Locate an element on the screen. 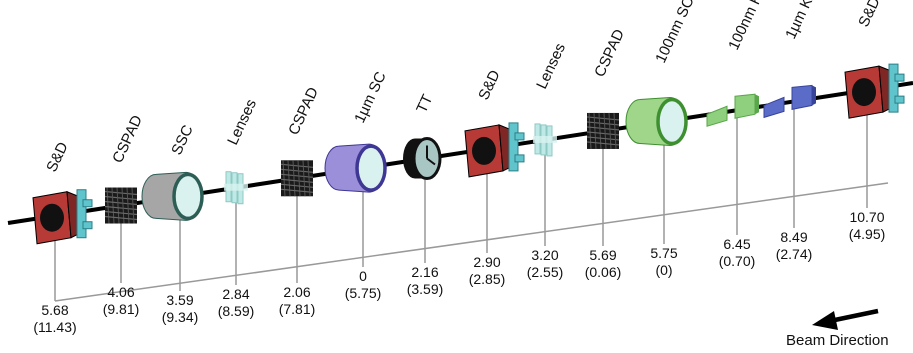 This screenshot has width=913, height=353. distance-paren-value: (9.81) is located at coordinates (121, 309).